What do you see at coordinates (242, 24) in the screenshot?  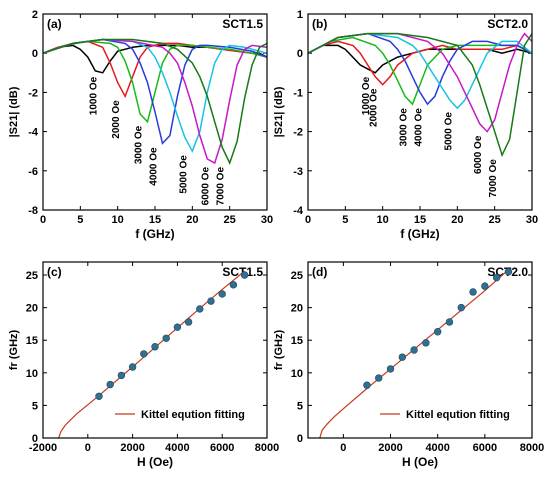 I see `sample-name: SCT1.5` at bounding box center [242, 24].